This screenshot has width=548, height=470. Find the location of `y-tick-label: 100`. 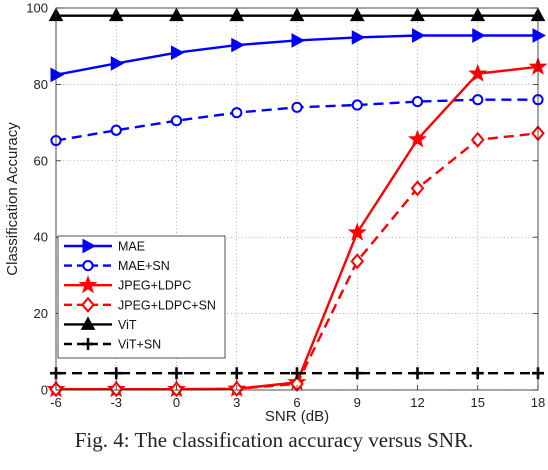

y-tick-label: 100 is located at coordinates (37, 8).